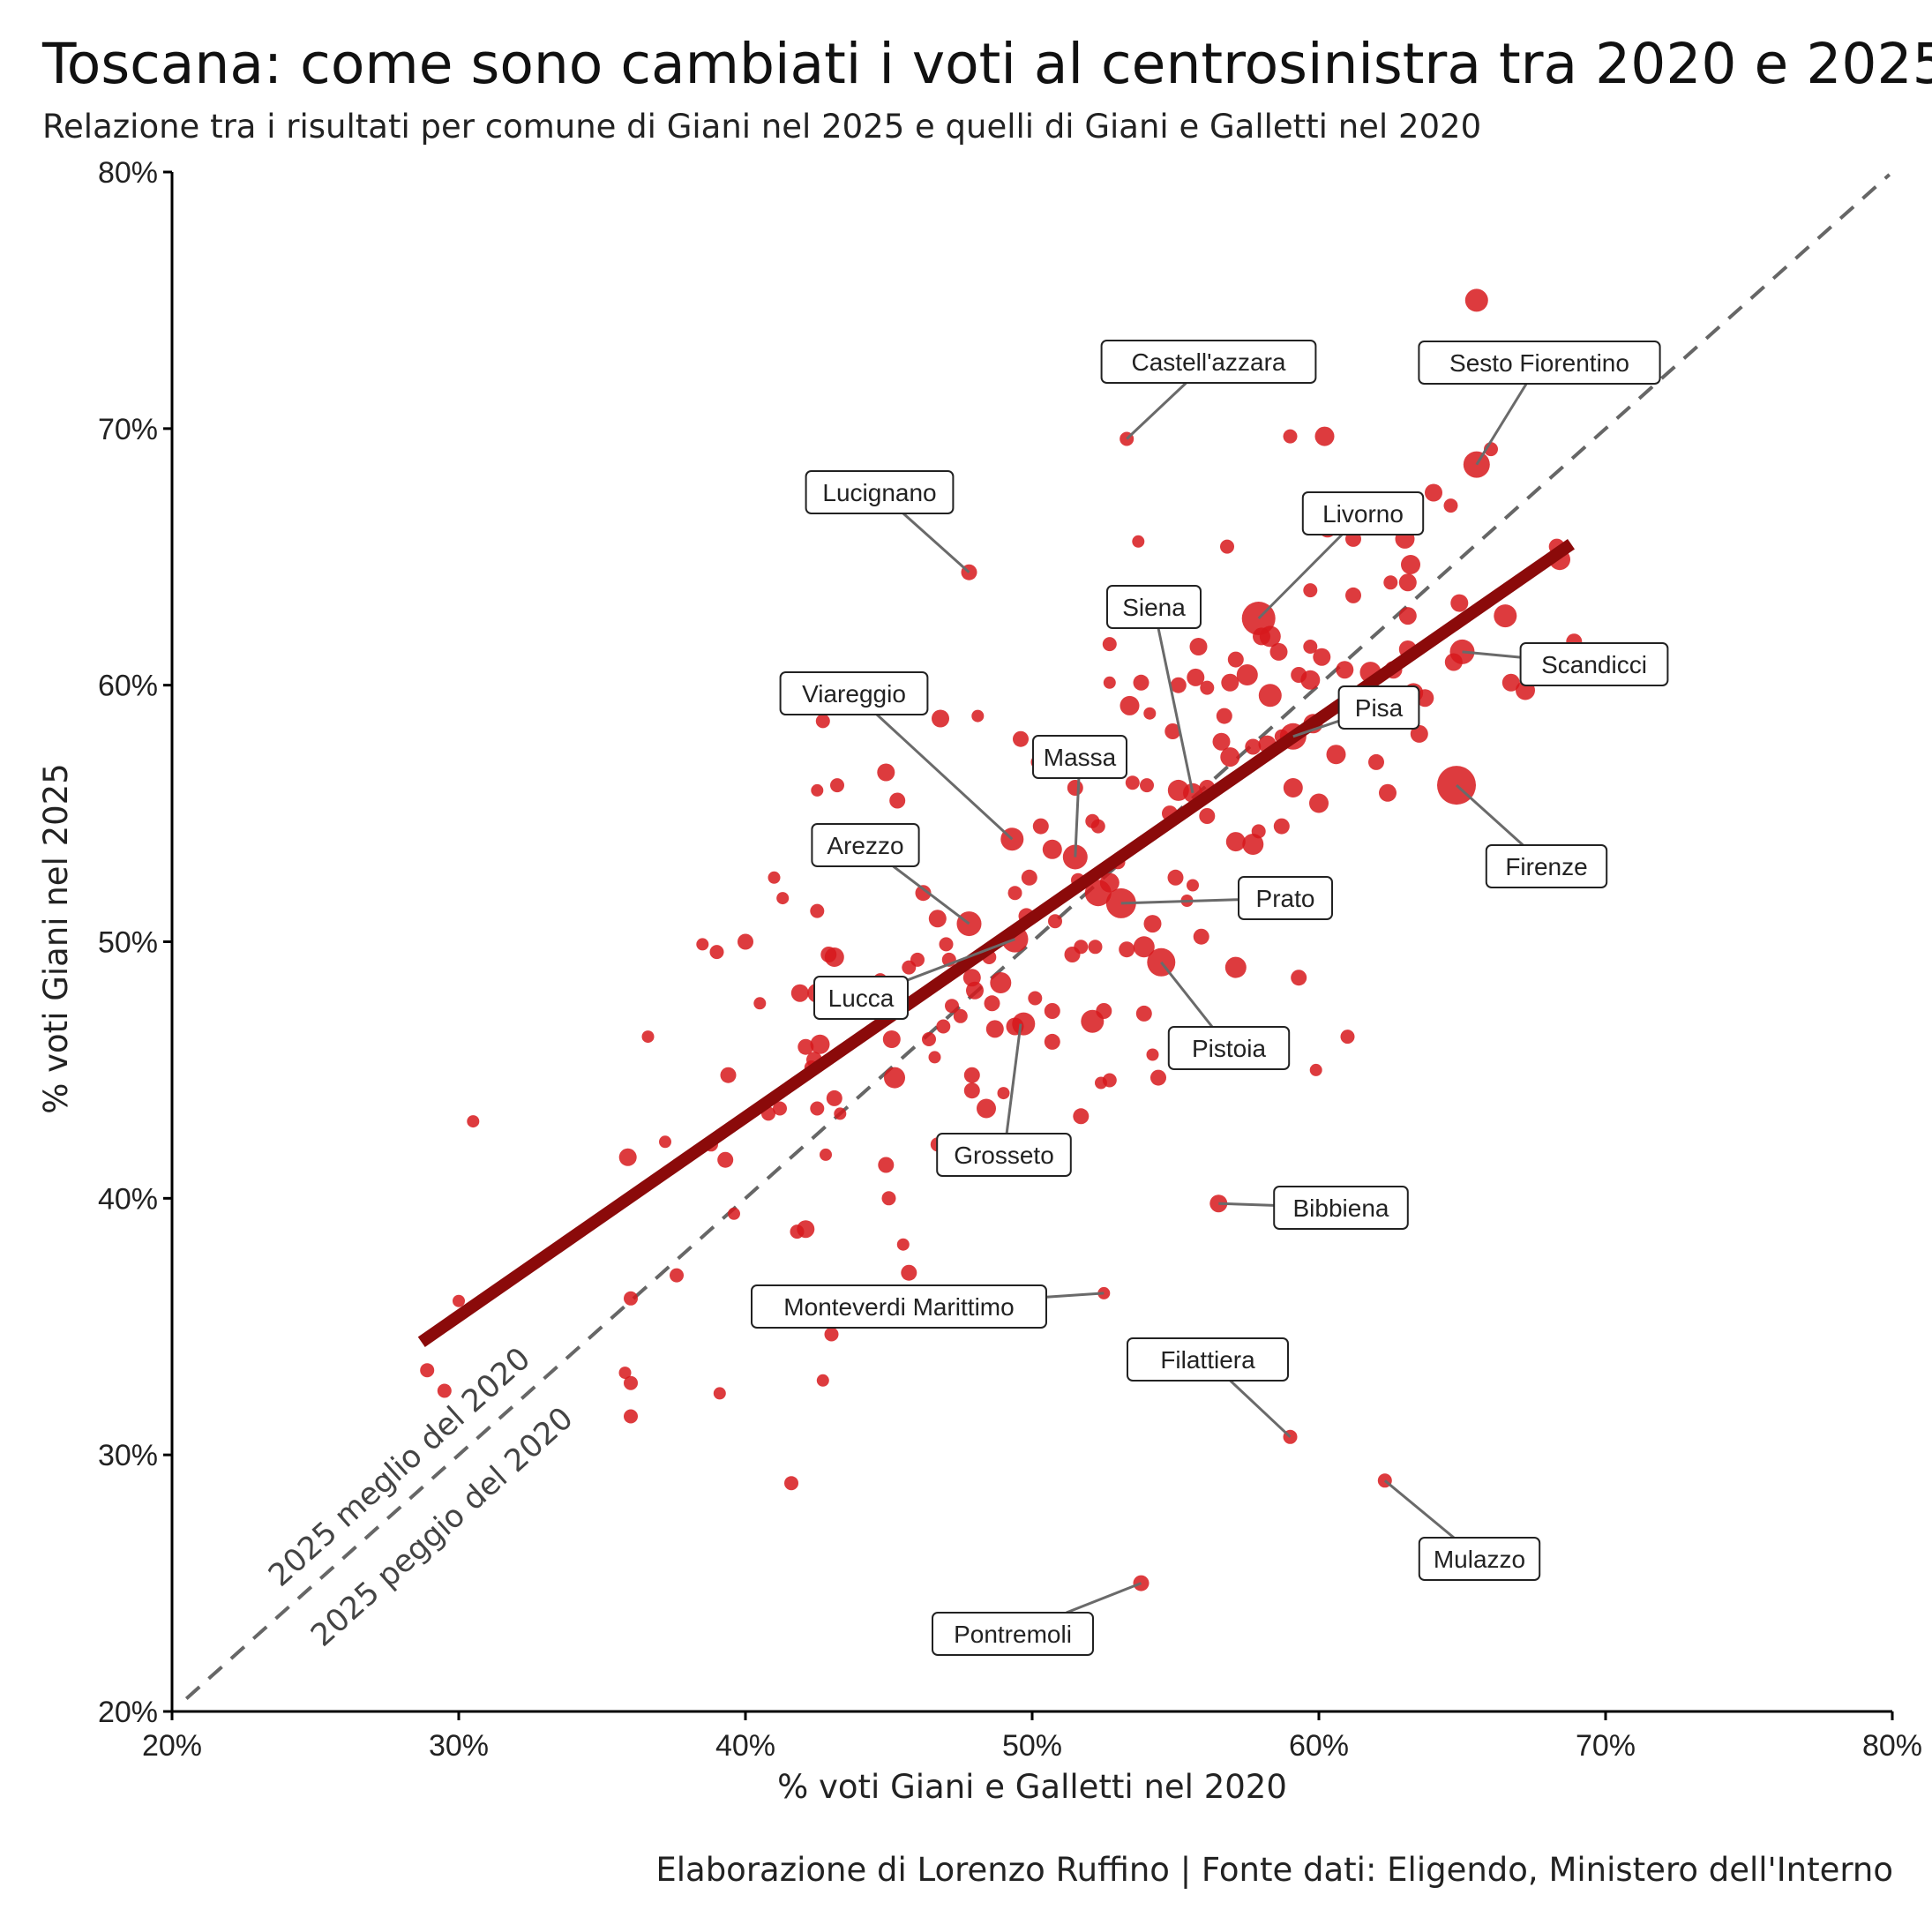  What do you see at coordinates (128, 1199) in the screenshot?
I see `y-tick-label: 40%` at bounding box center [128, 1199].